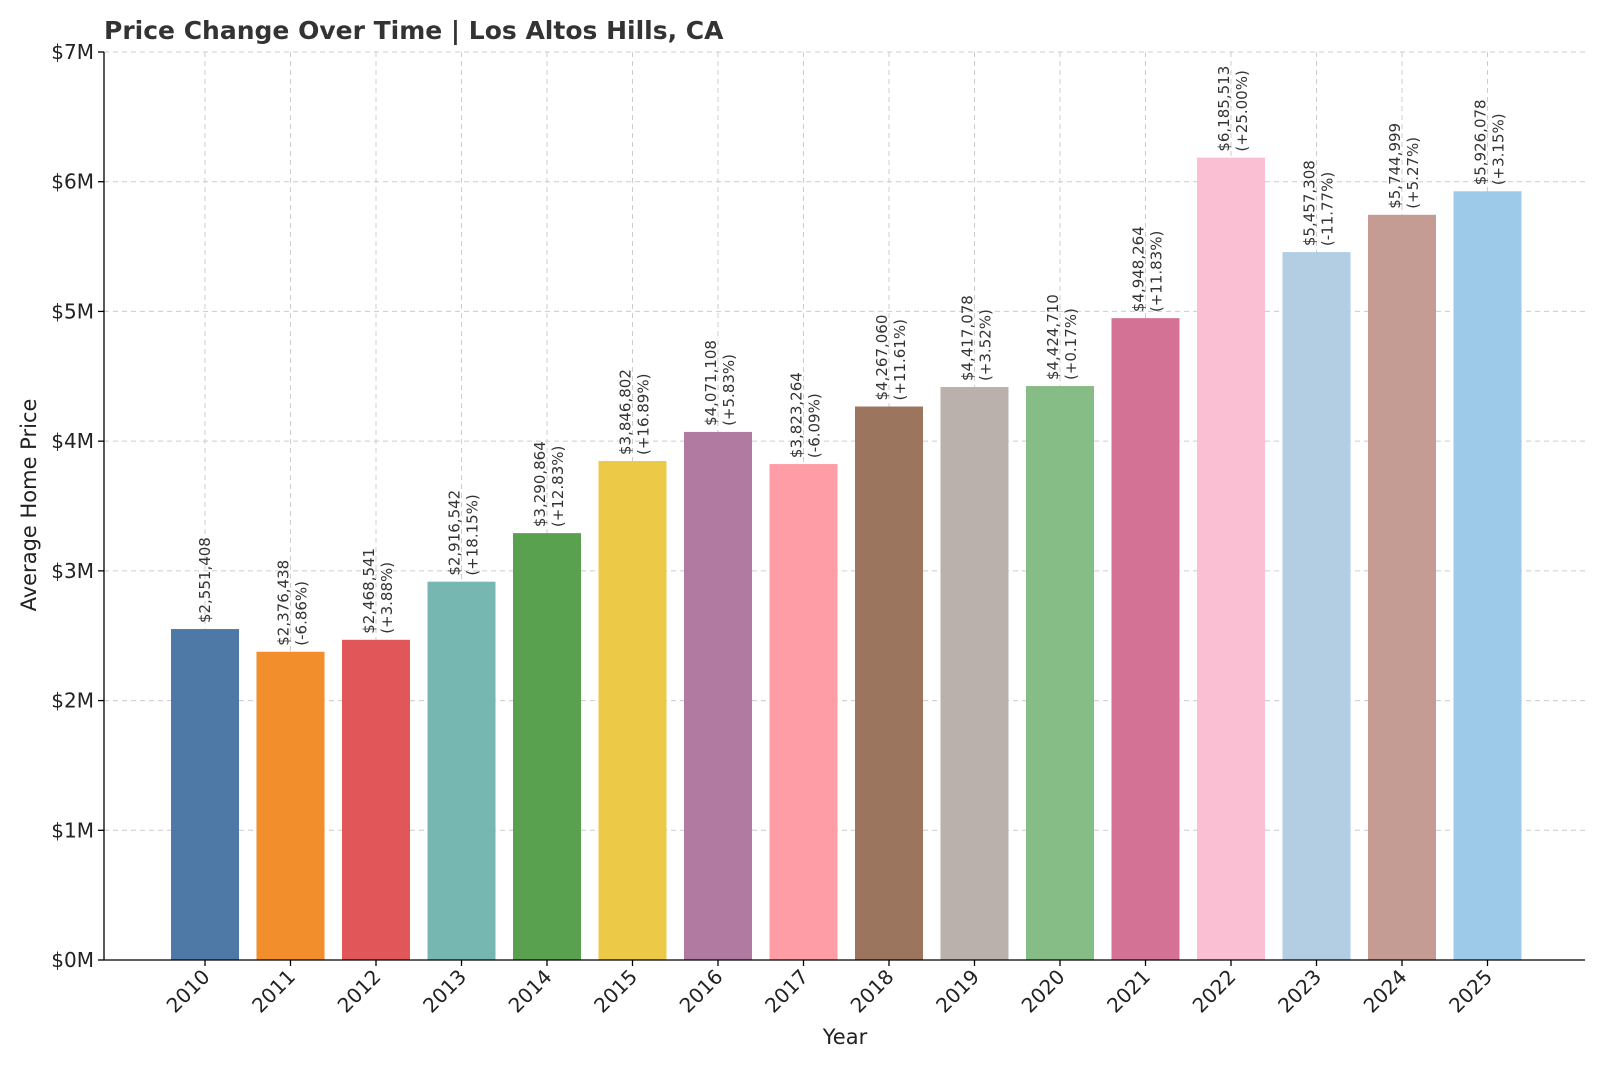 This screenshot has height=1067, width=1600. Describe the element at coordinates (786, 991) in the screenshot. I see `x-tick-label: 2017` at that location.